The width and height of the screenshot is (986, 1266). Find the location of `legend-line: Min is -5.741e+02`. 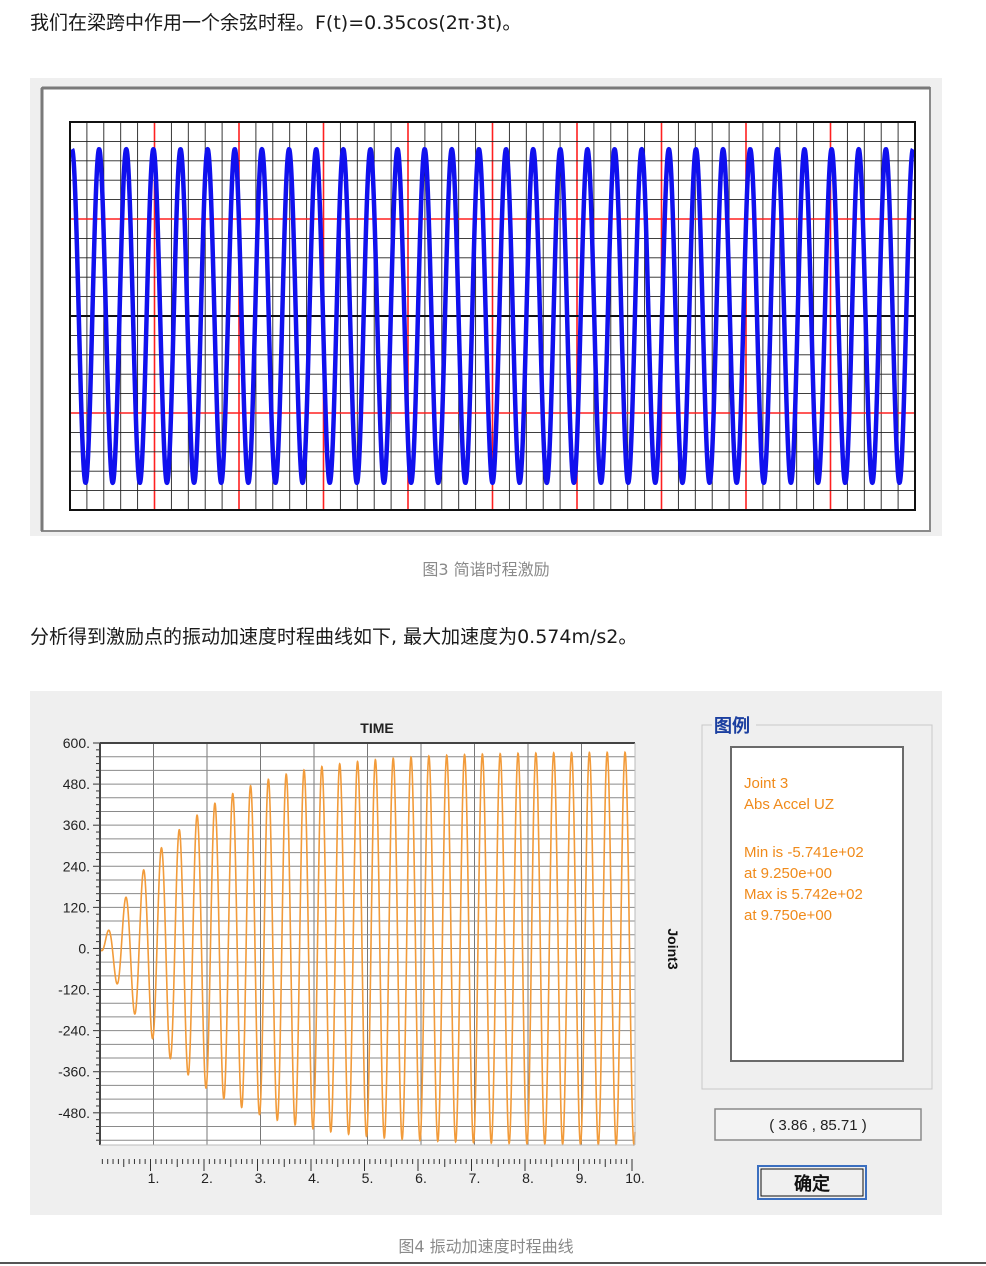

legend-line: Min is -5.741e+02 is located at coordinates (804, 852).